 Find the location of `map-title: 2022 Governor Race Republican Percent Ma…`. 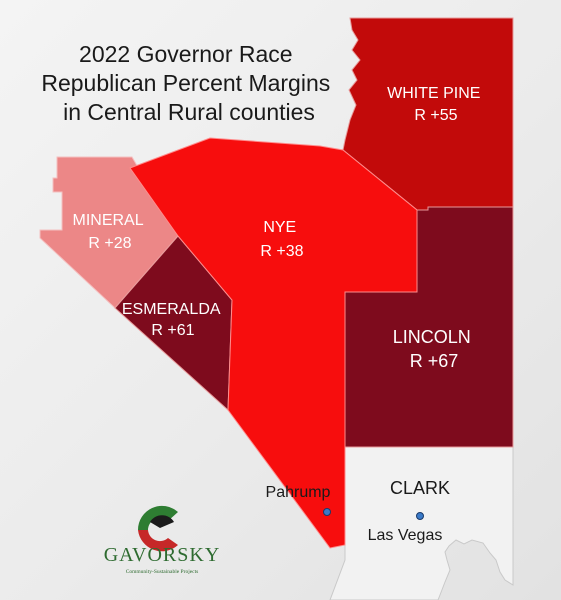

map-title: 2022 Governor Race Republican Percent Ma… is located at coordinates (188, 83).